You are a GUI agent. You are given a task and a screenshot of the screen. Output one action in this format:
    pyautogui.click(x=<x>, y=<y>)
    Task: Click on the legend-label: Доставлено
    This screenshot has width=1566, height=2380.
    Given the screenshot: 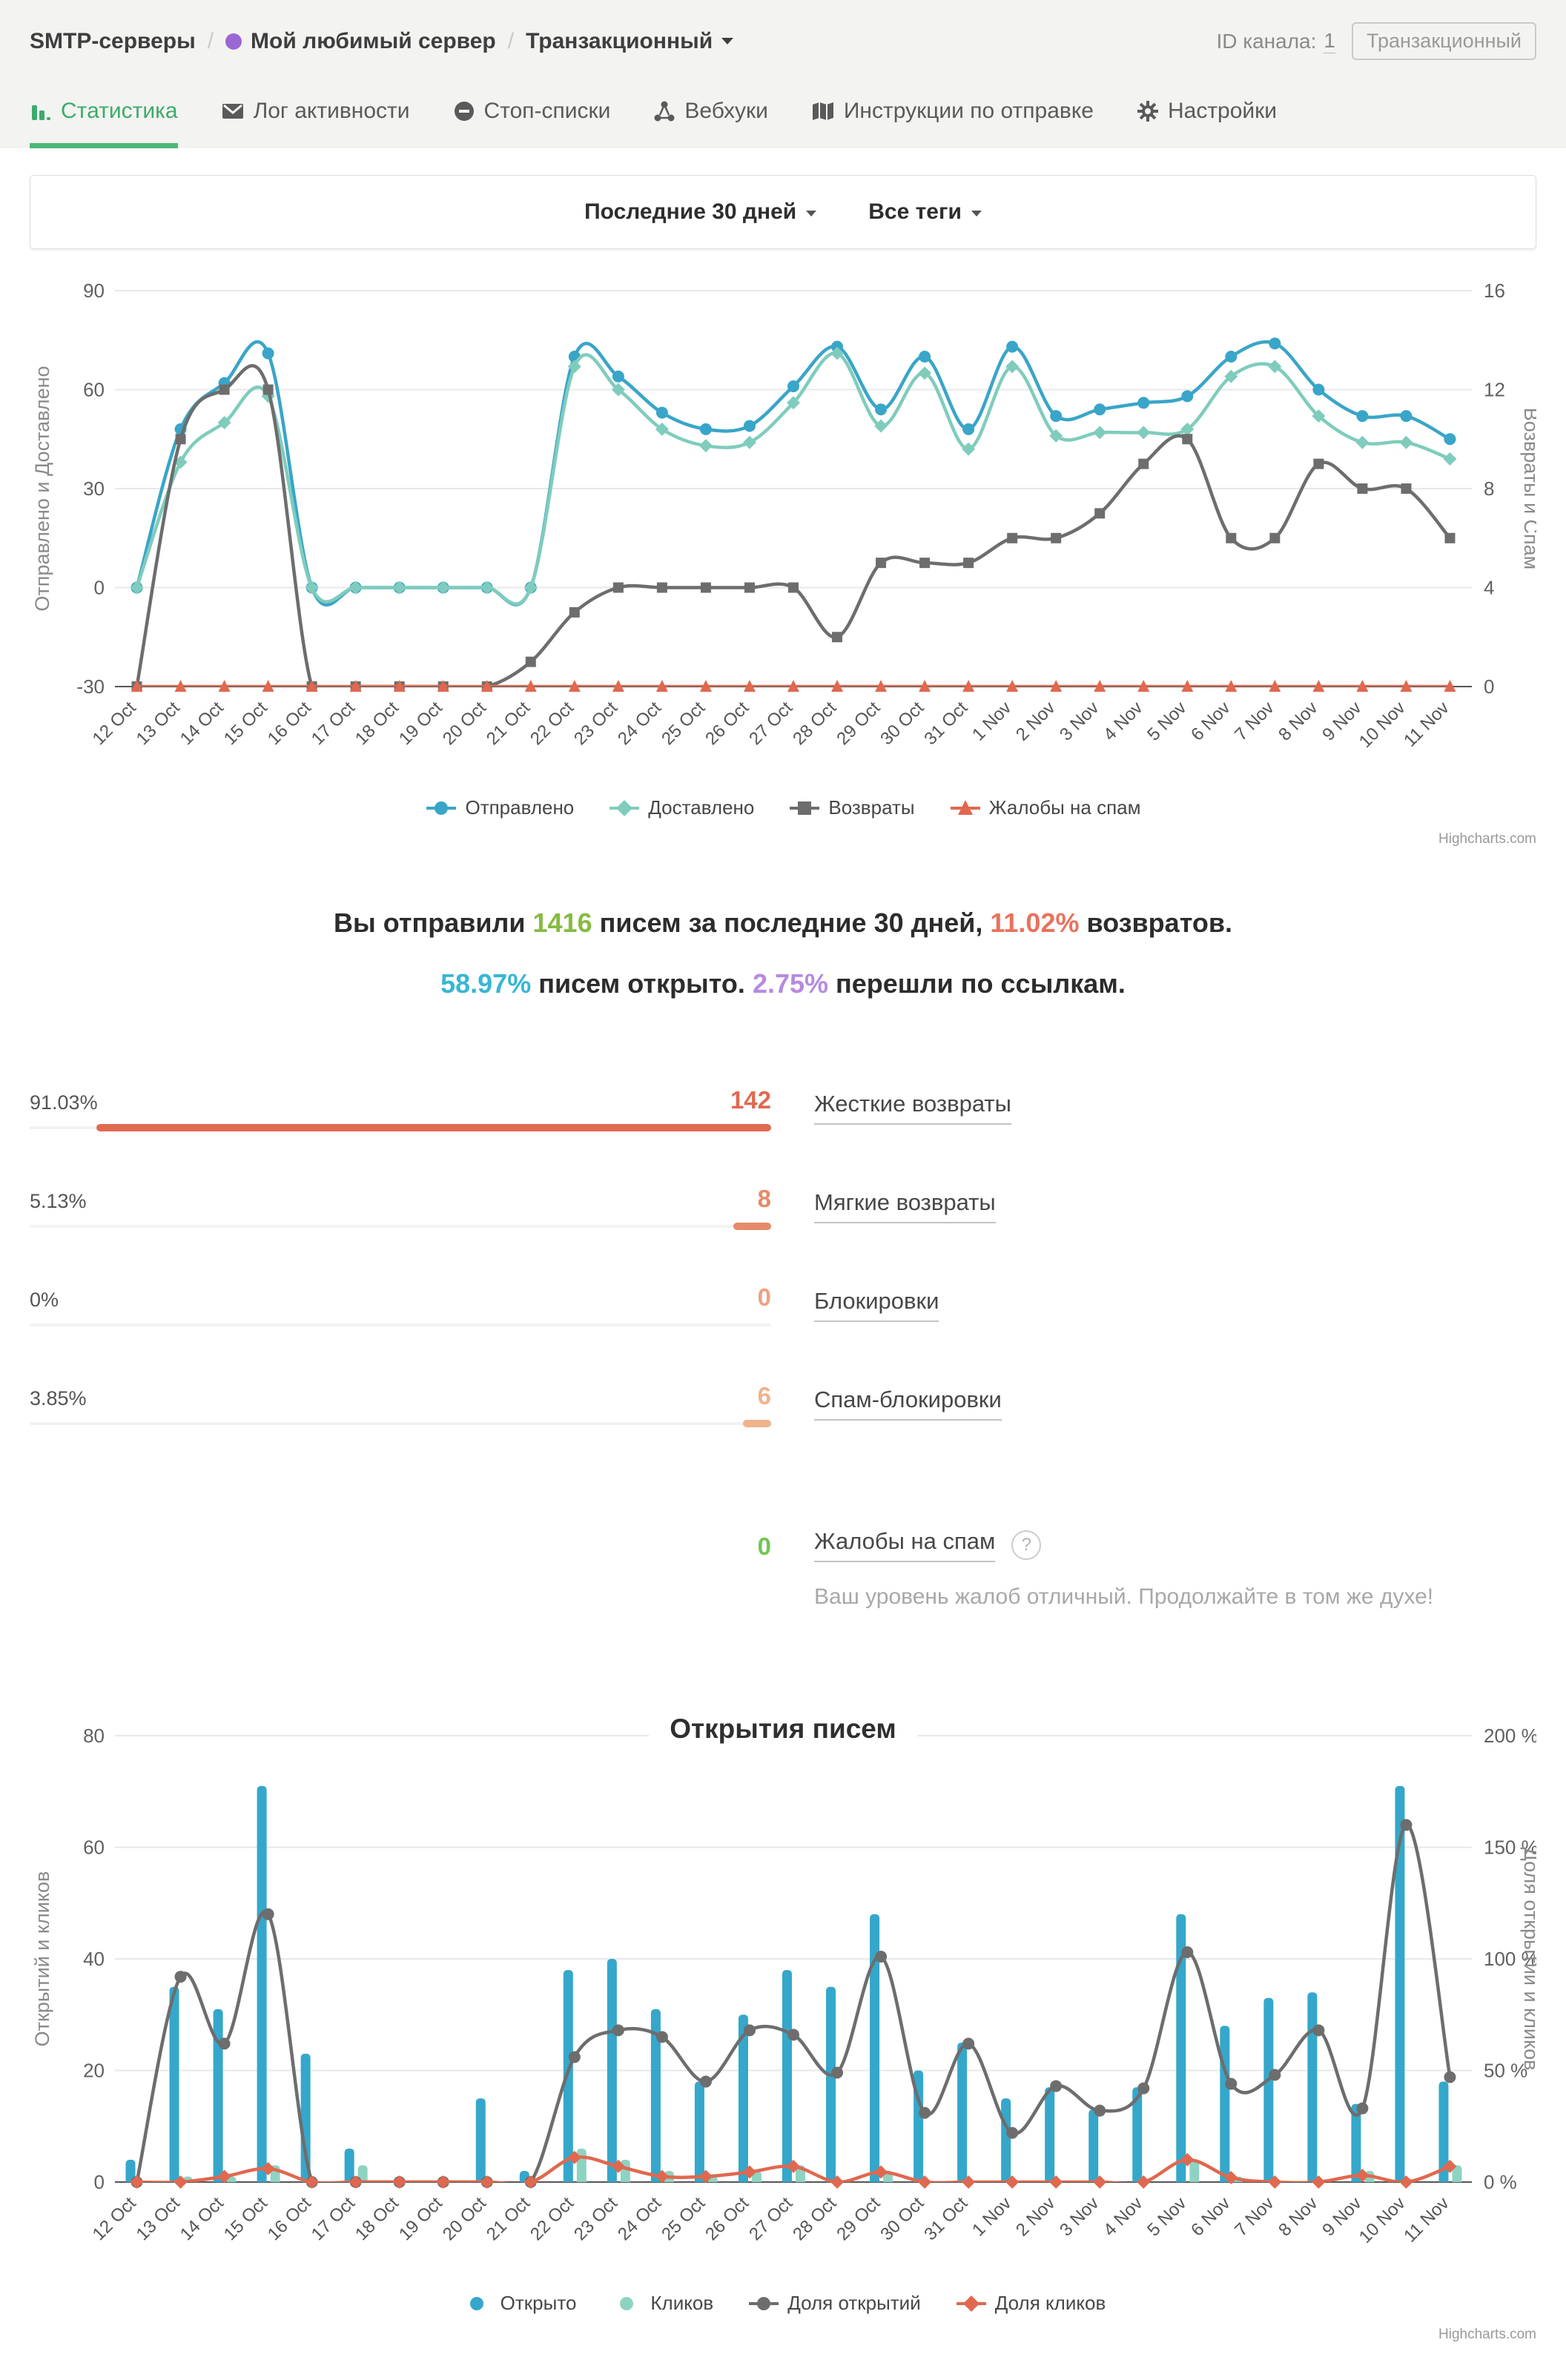 What is the action you would take?
    pyautogui.click(x=701, y=807)
    